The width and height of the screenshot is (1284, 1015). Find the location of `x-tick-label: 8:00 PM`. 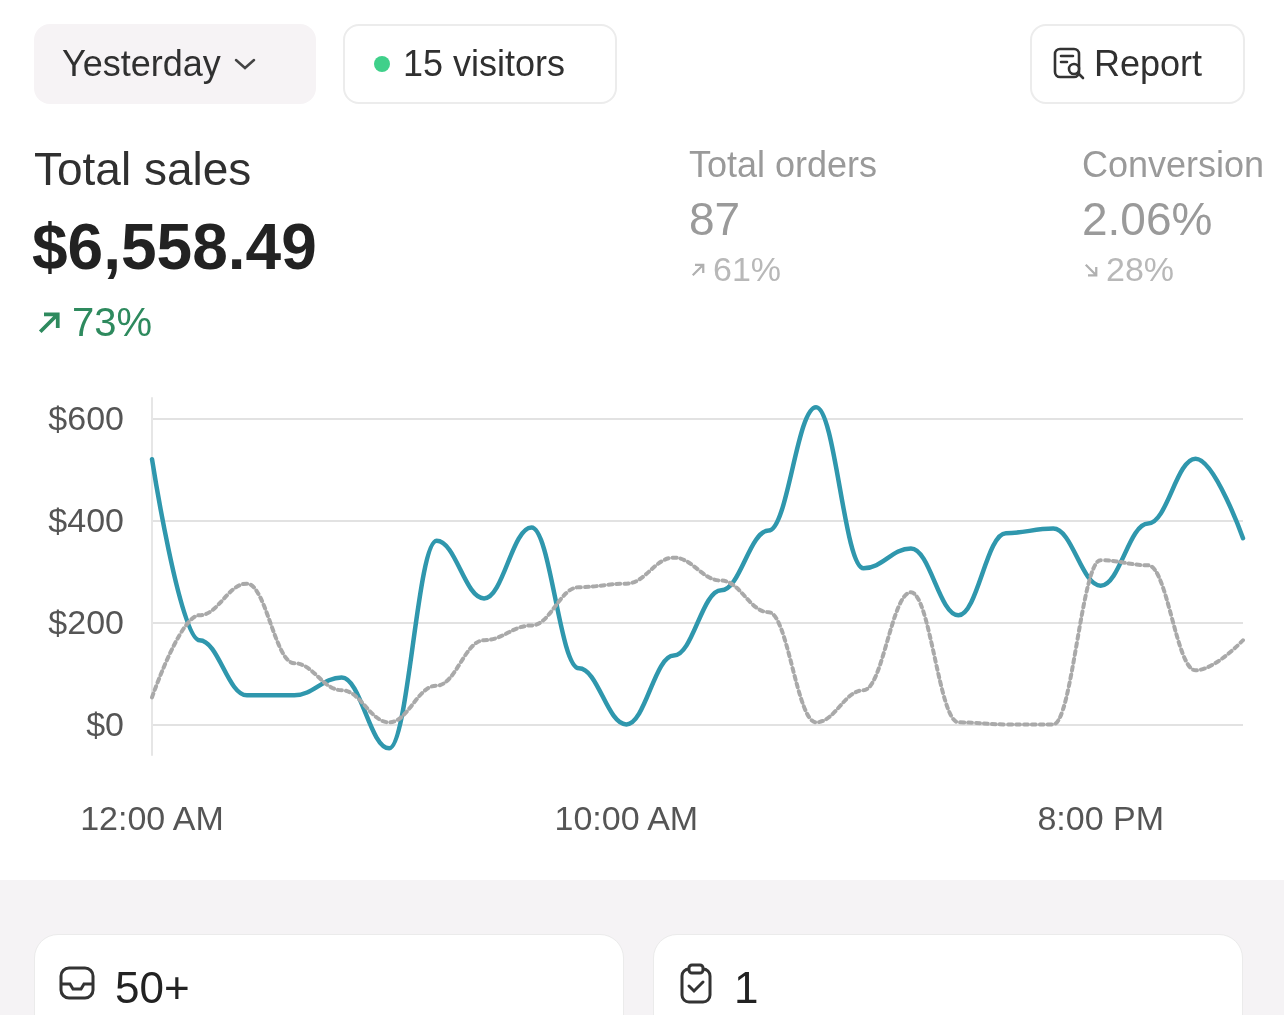

x-tick-label: 8:00 PM is located at coordinates (1101, 818).